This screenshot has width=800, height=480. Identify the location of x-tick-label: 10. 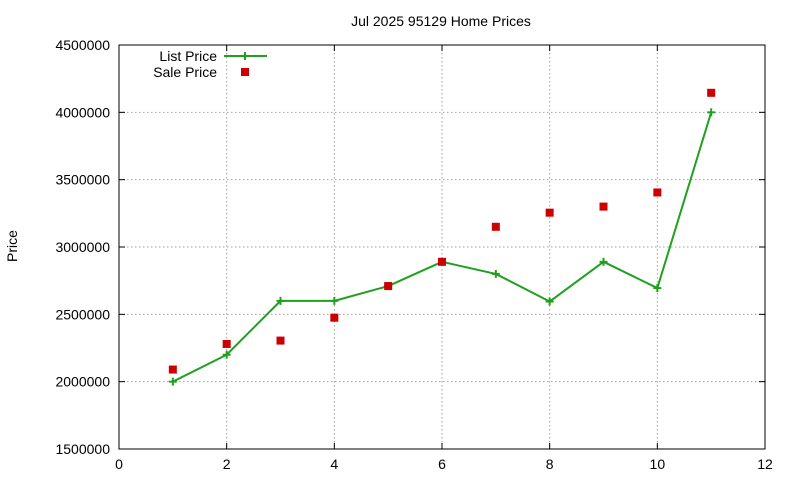
(658, 464).